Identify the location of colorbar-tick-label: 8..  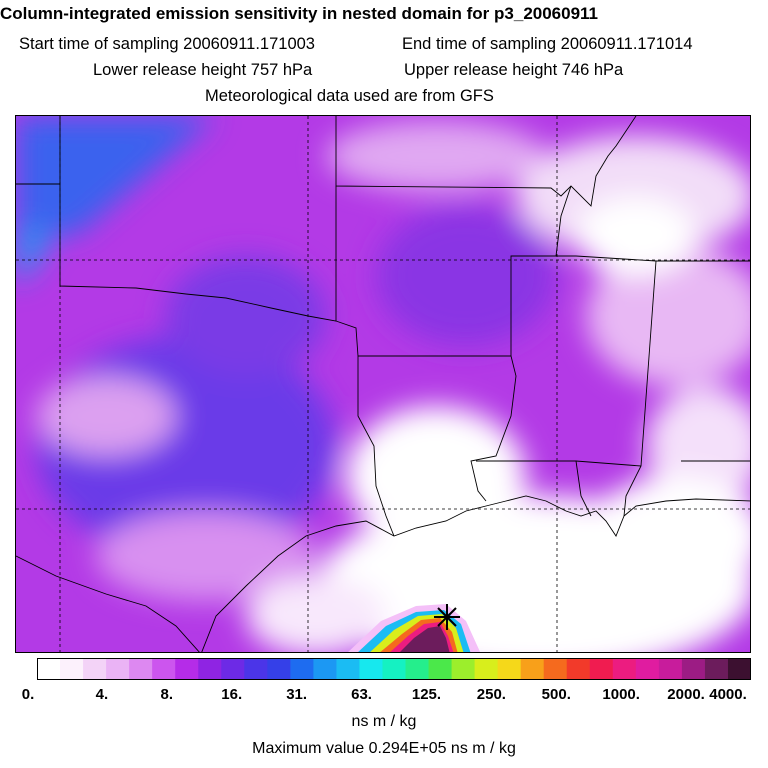
(167, 694).